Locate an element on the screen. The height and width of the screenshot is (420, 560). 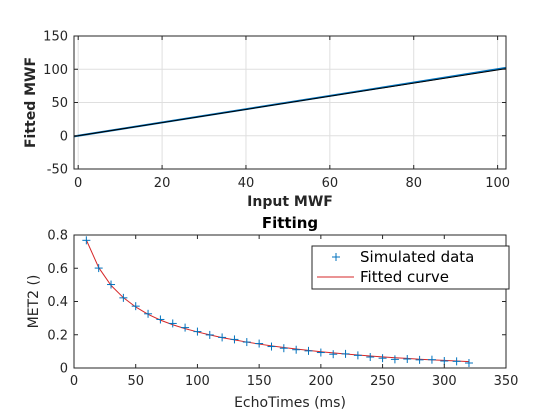
y-tick-label: 0.4 is located at coordinates (57, 302).